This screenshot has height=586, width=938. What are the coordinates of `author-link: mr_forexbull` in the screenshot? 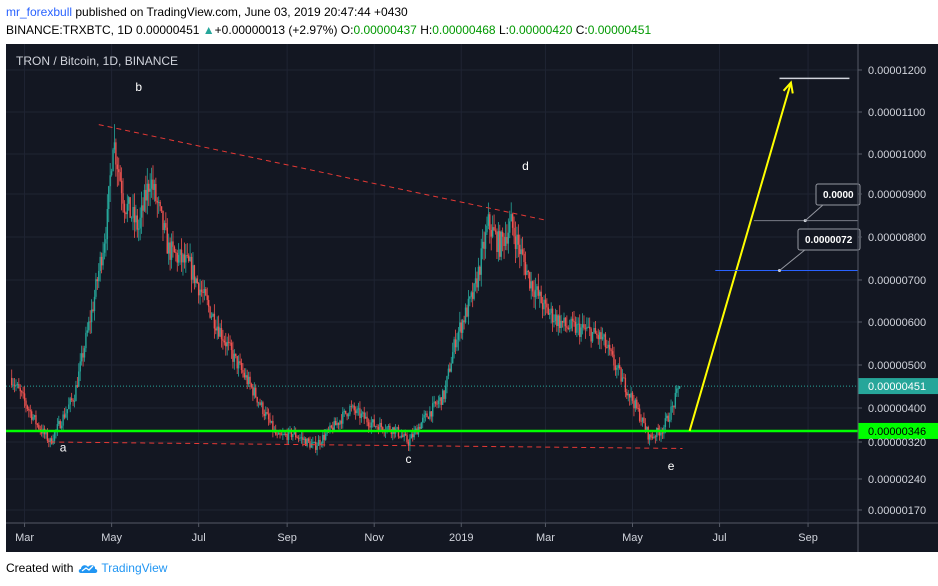 It's located at (39, 12).